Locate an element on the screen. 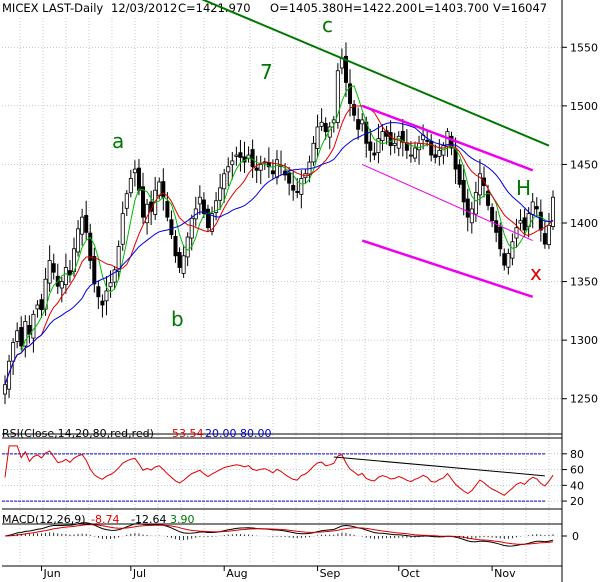 The width and height of the screenshot is (602, 582). annotation-c: c is located at coordinates (327, 25).